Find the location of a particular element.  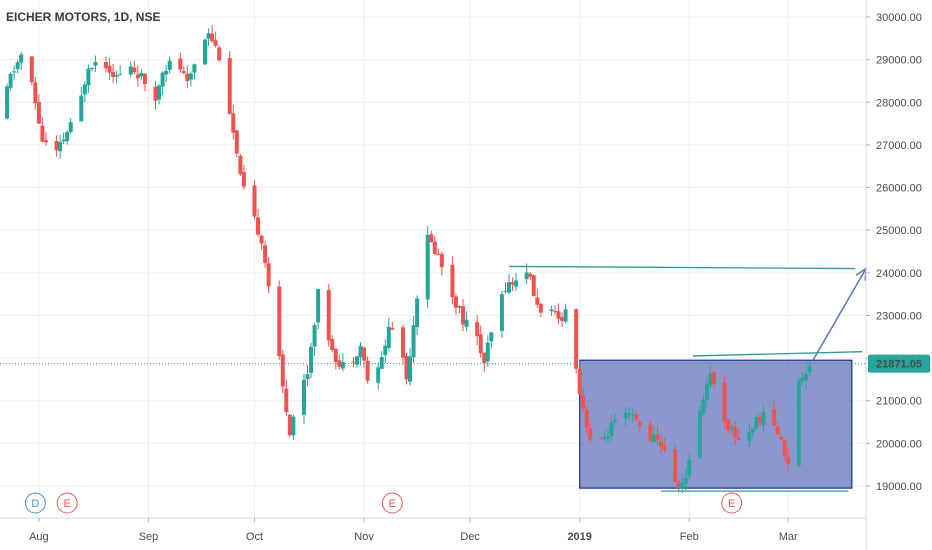

dividend-badge: D is located at coordinates (35, 503).